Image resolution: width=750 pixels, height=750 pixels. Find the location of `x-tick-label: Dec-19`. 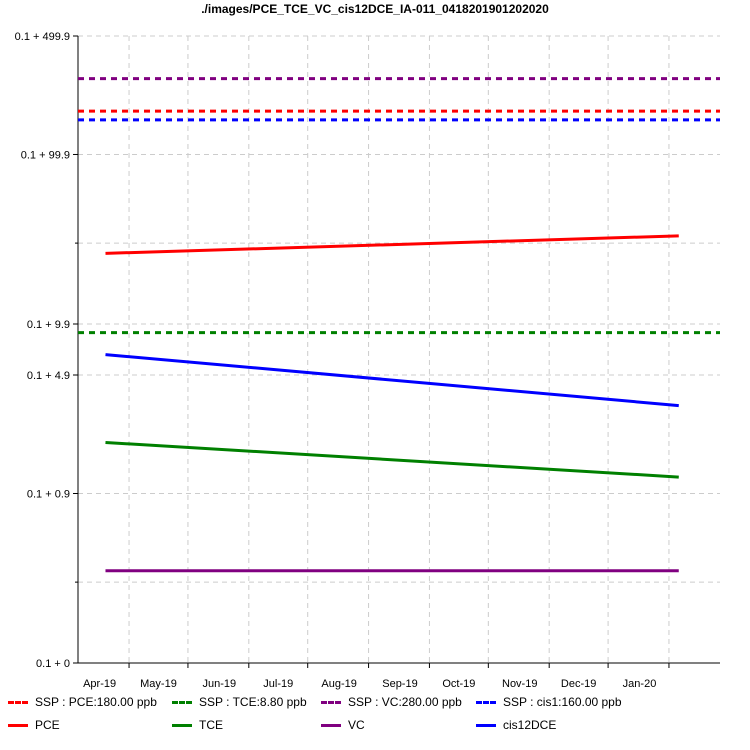

x-tick-label: Dec-19 is located at coordinates (578, 684).